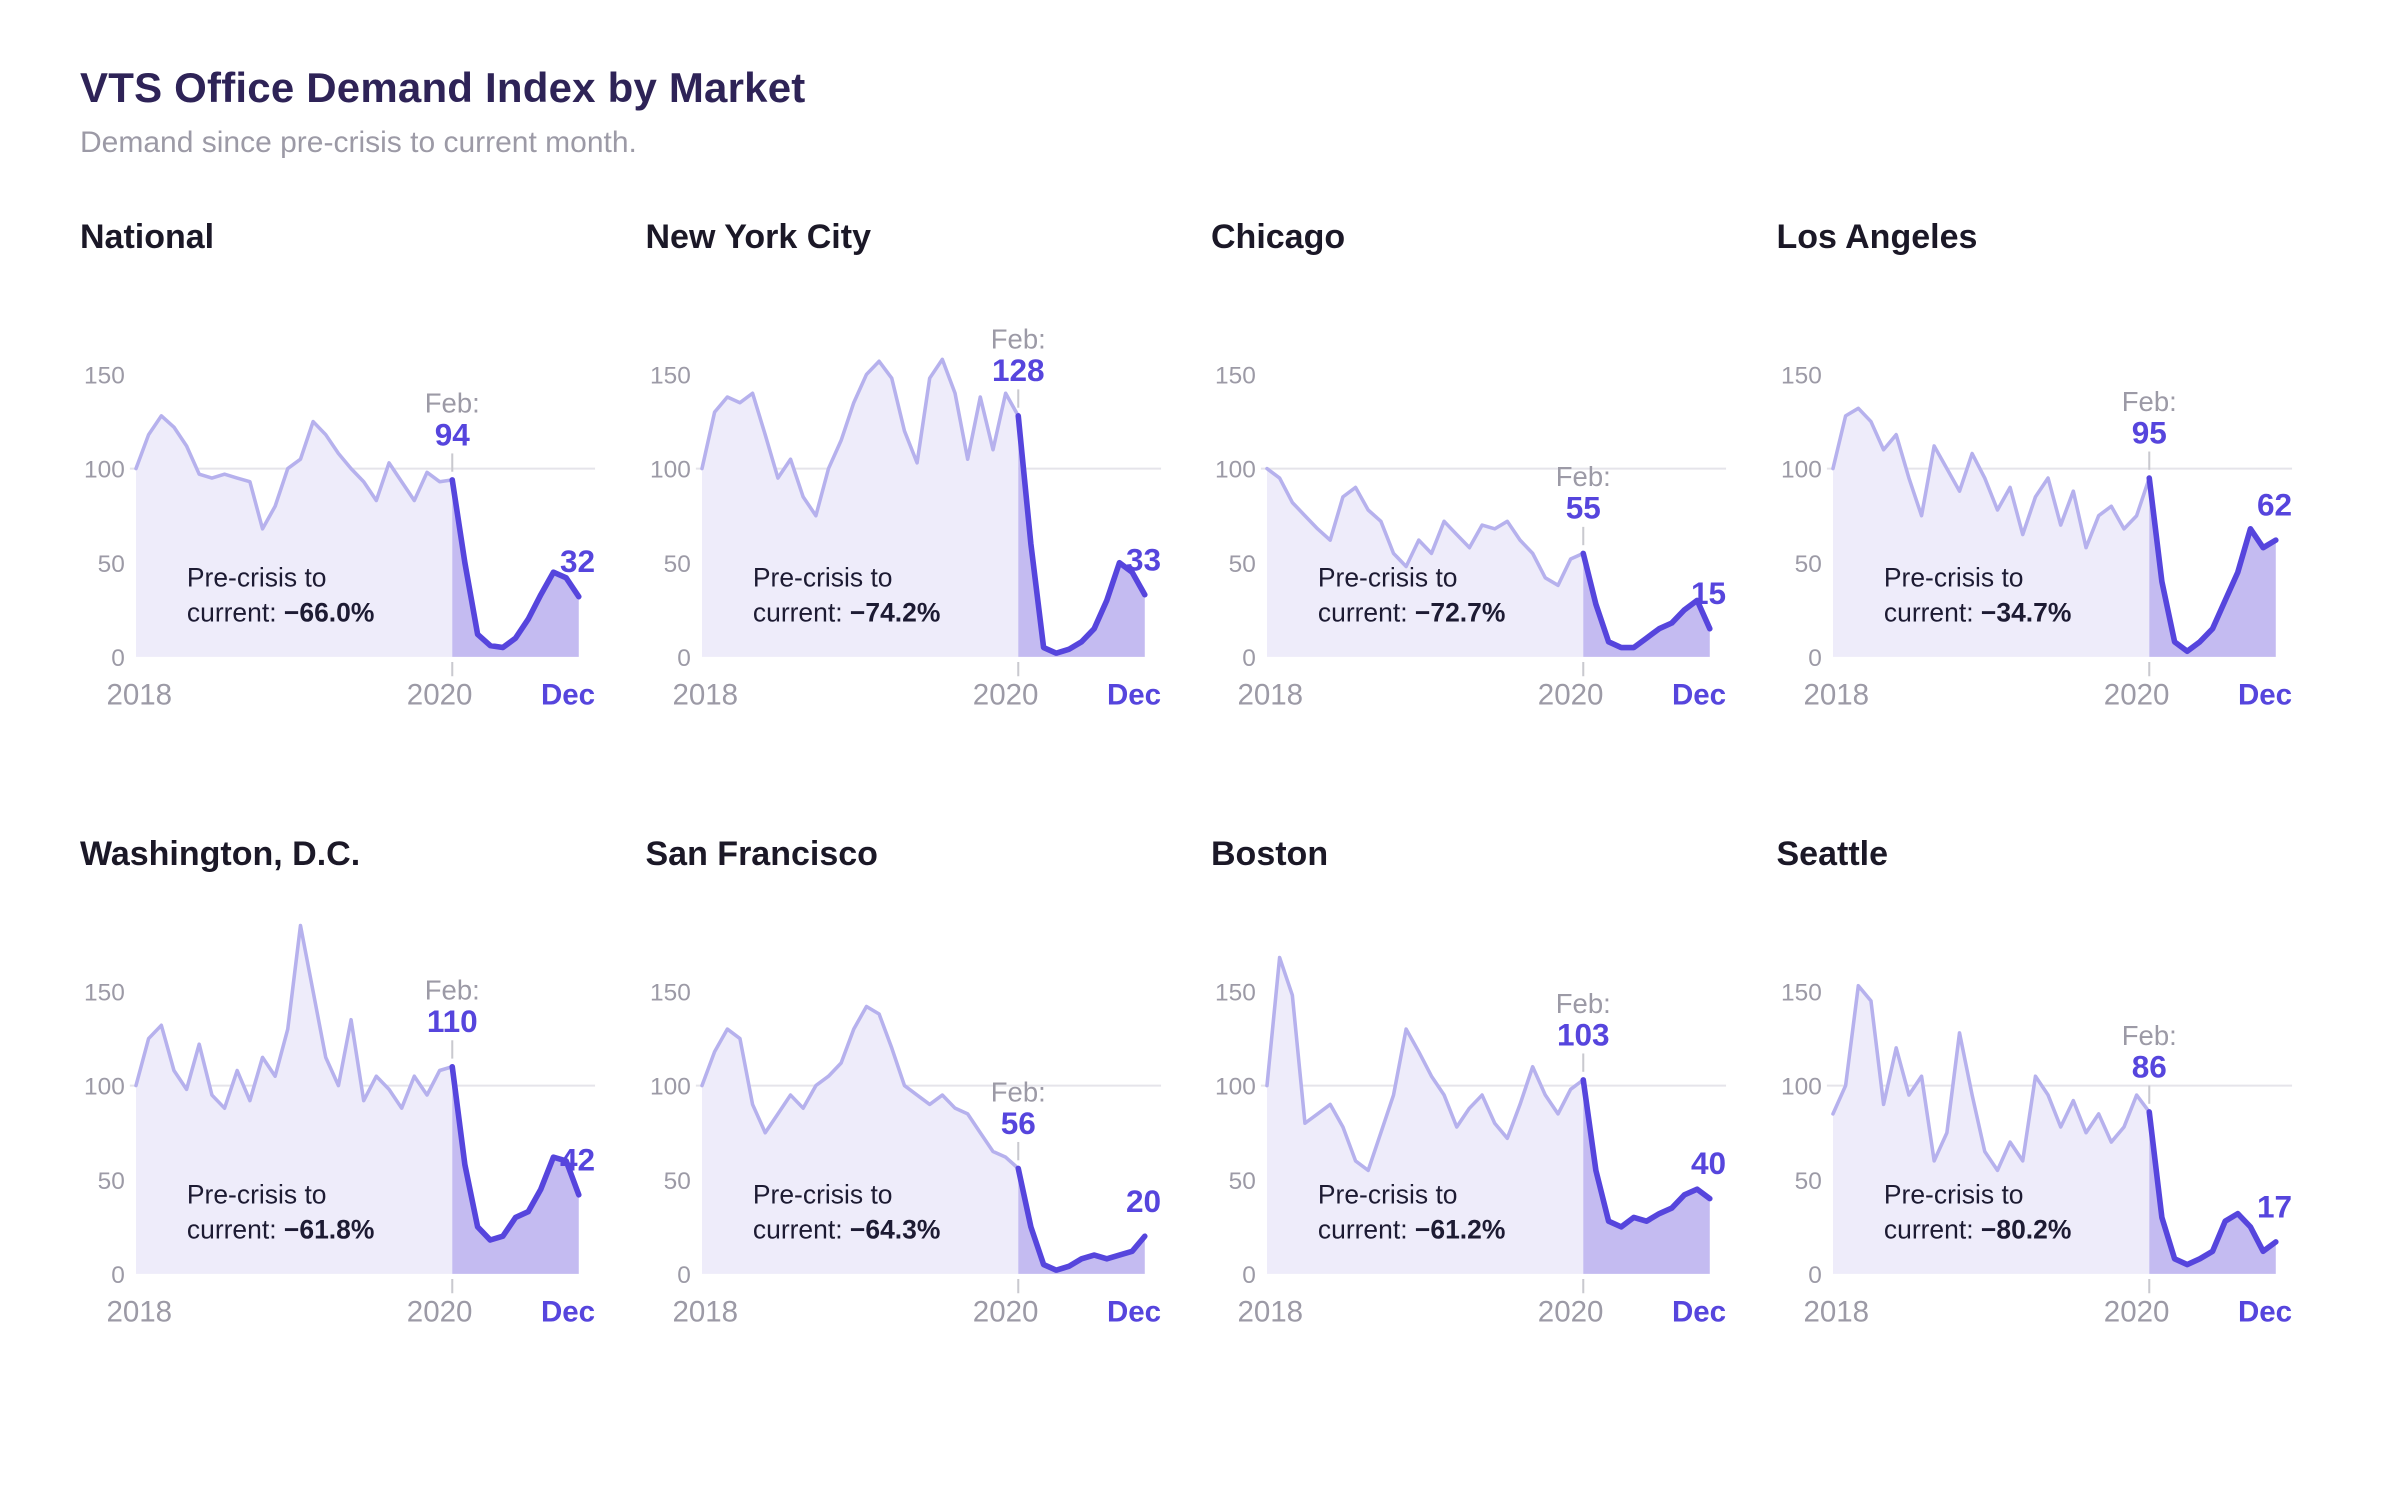 This screenshot has width=2396, height=1490. What do you see at coordinates (1708, 593) in the screenshot?
I see `dec-value: 15` at bounding box center [1708, 593].